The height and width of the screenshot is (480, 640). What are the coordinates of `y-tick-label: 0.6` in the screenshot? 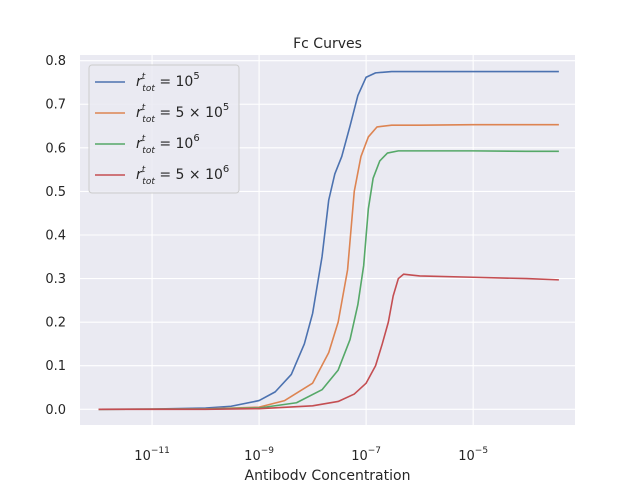 It's located at (55, 148).